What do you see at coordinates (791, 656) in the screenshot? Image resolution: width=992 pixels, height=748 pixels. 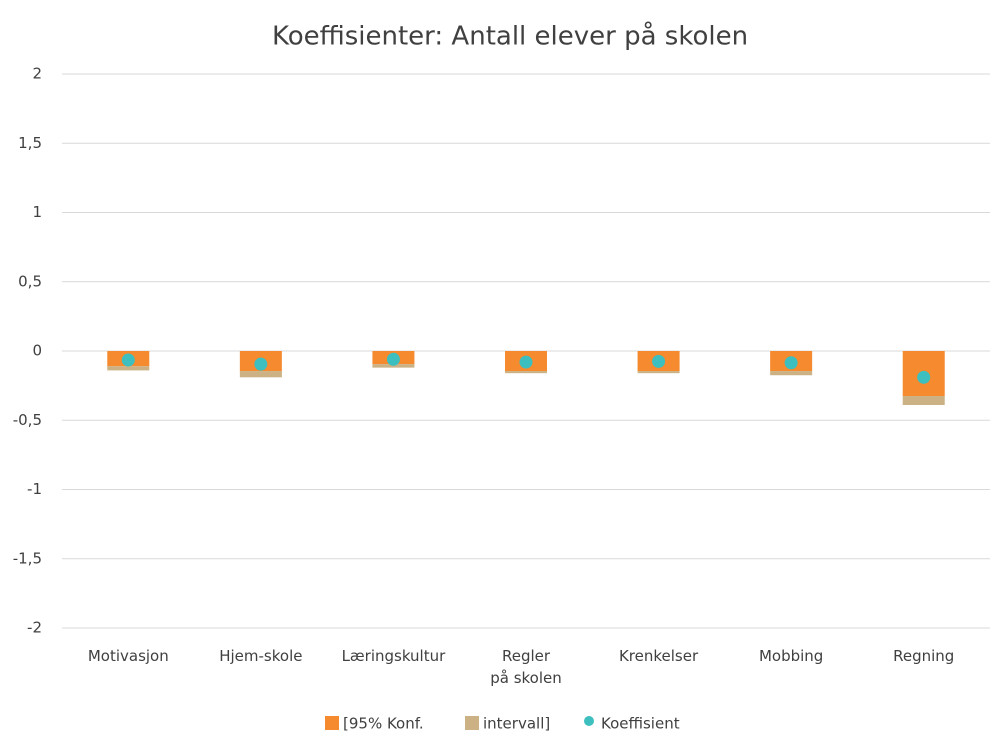 I see `x-tick-label: Mobbing` at bounding box center [791, 656].